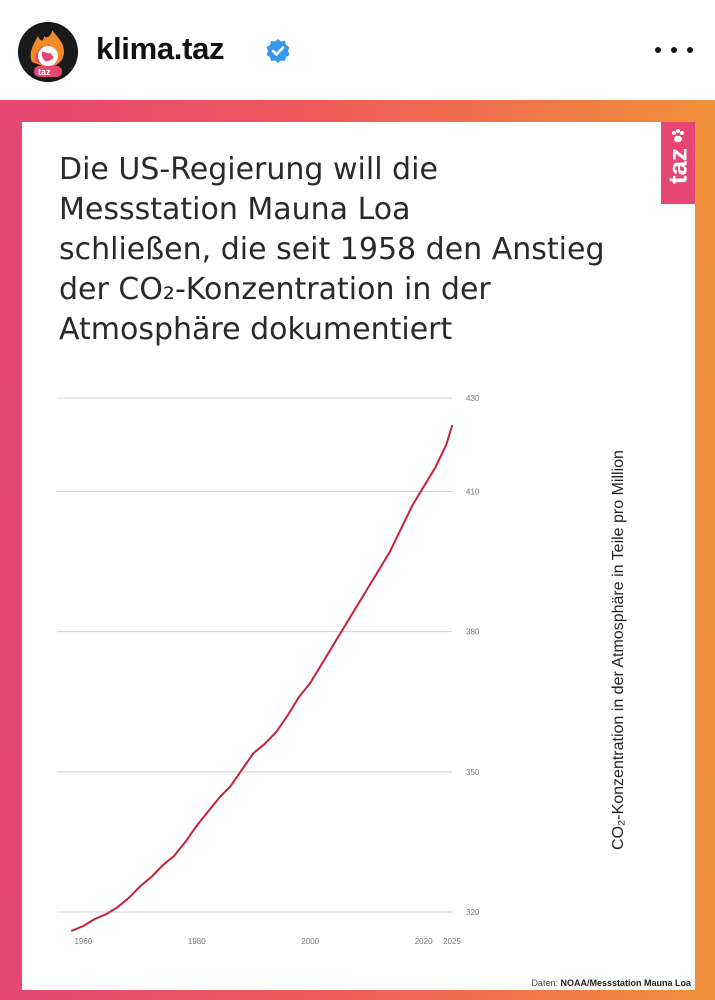 The height and width of the screenshot is (1000, 715). What do you see at coordinates (473, 772) in the screenshot?
I see `y-tick-label-350: 350` at bounding box center [473, 772].